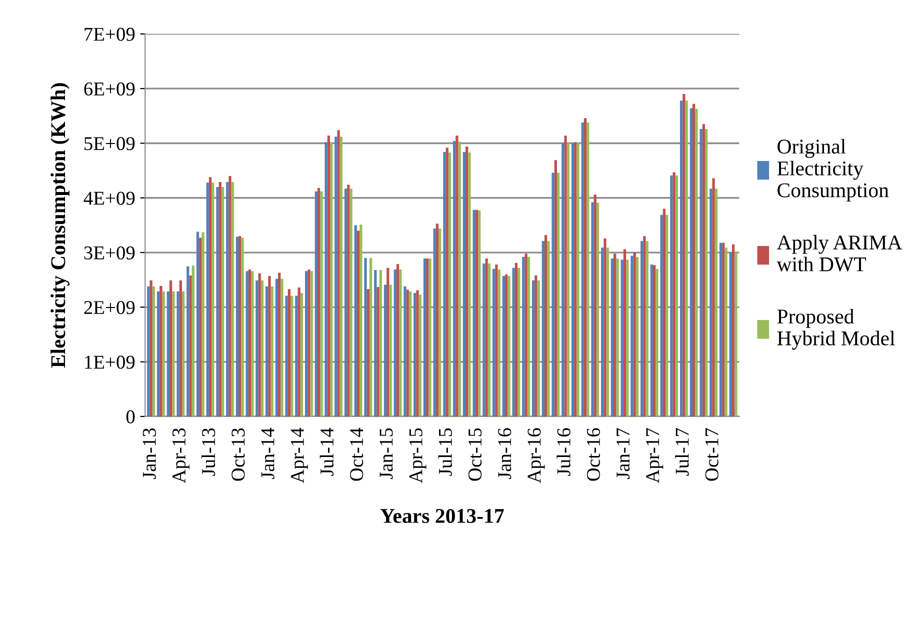  What do you see at coordinates (836, 329) in the screenshot?
I see `legend-label: Proposed Hybrid Model` at bounding box center [836, 329].